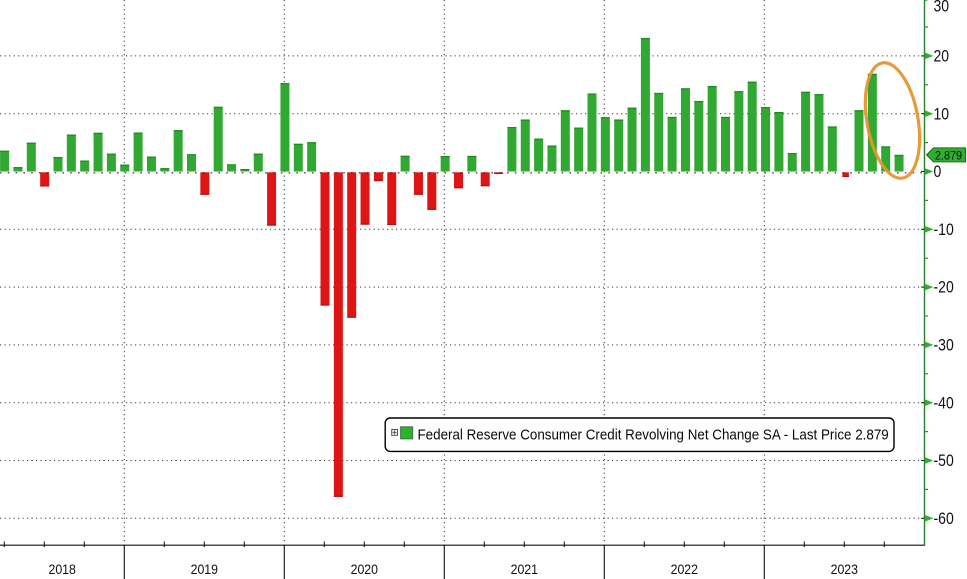 This screenshot has width=967, height=579. Describe the element at coordinates (364, 569) in the screenshot. I see `svg-text: 2020` at that location.